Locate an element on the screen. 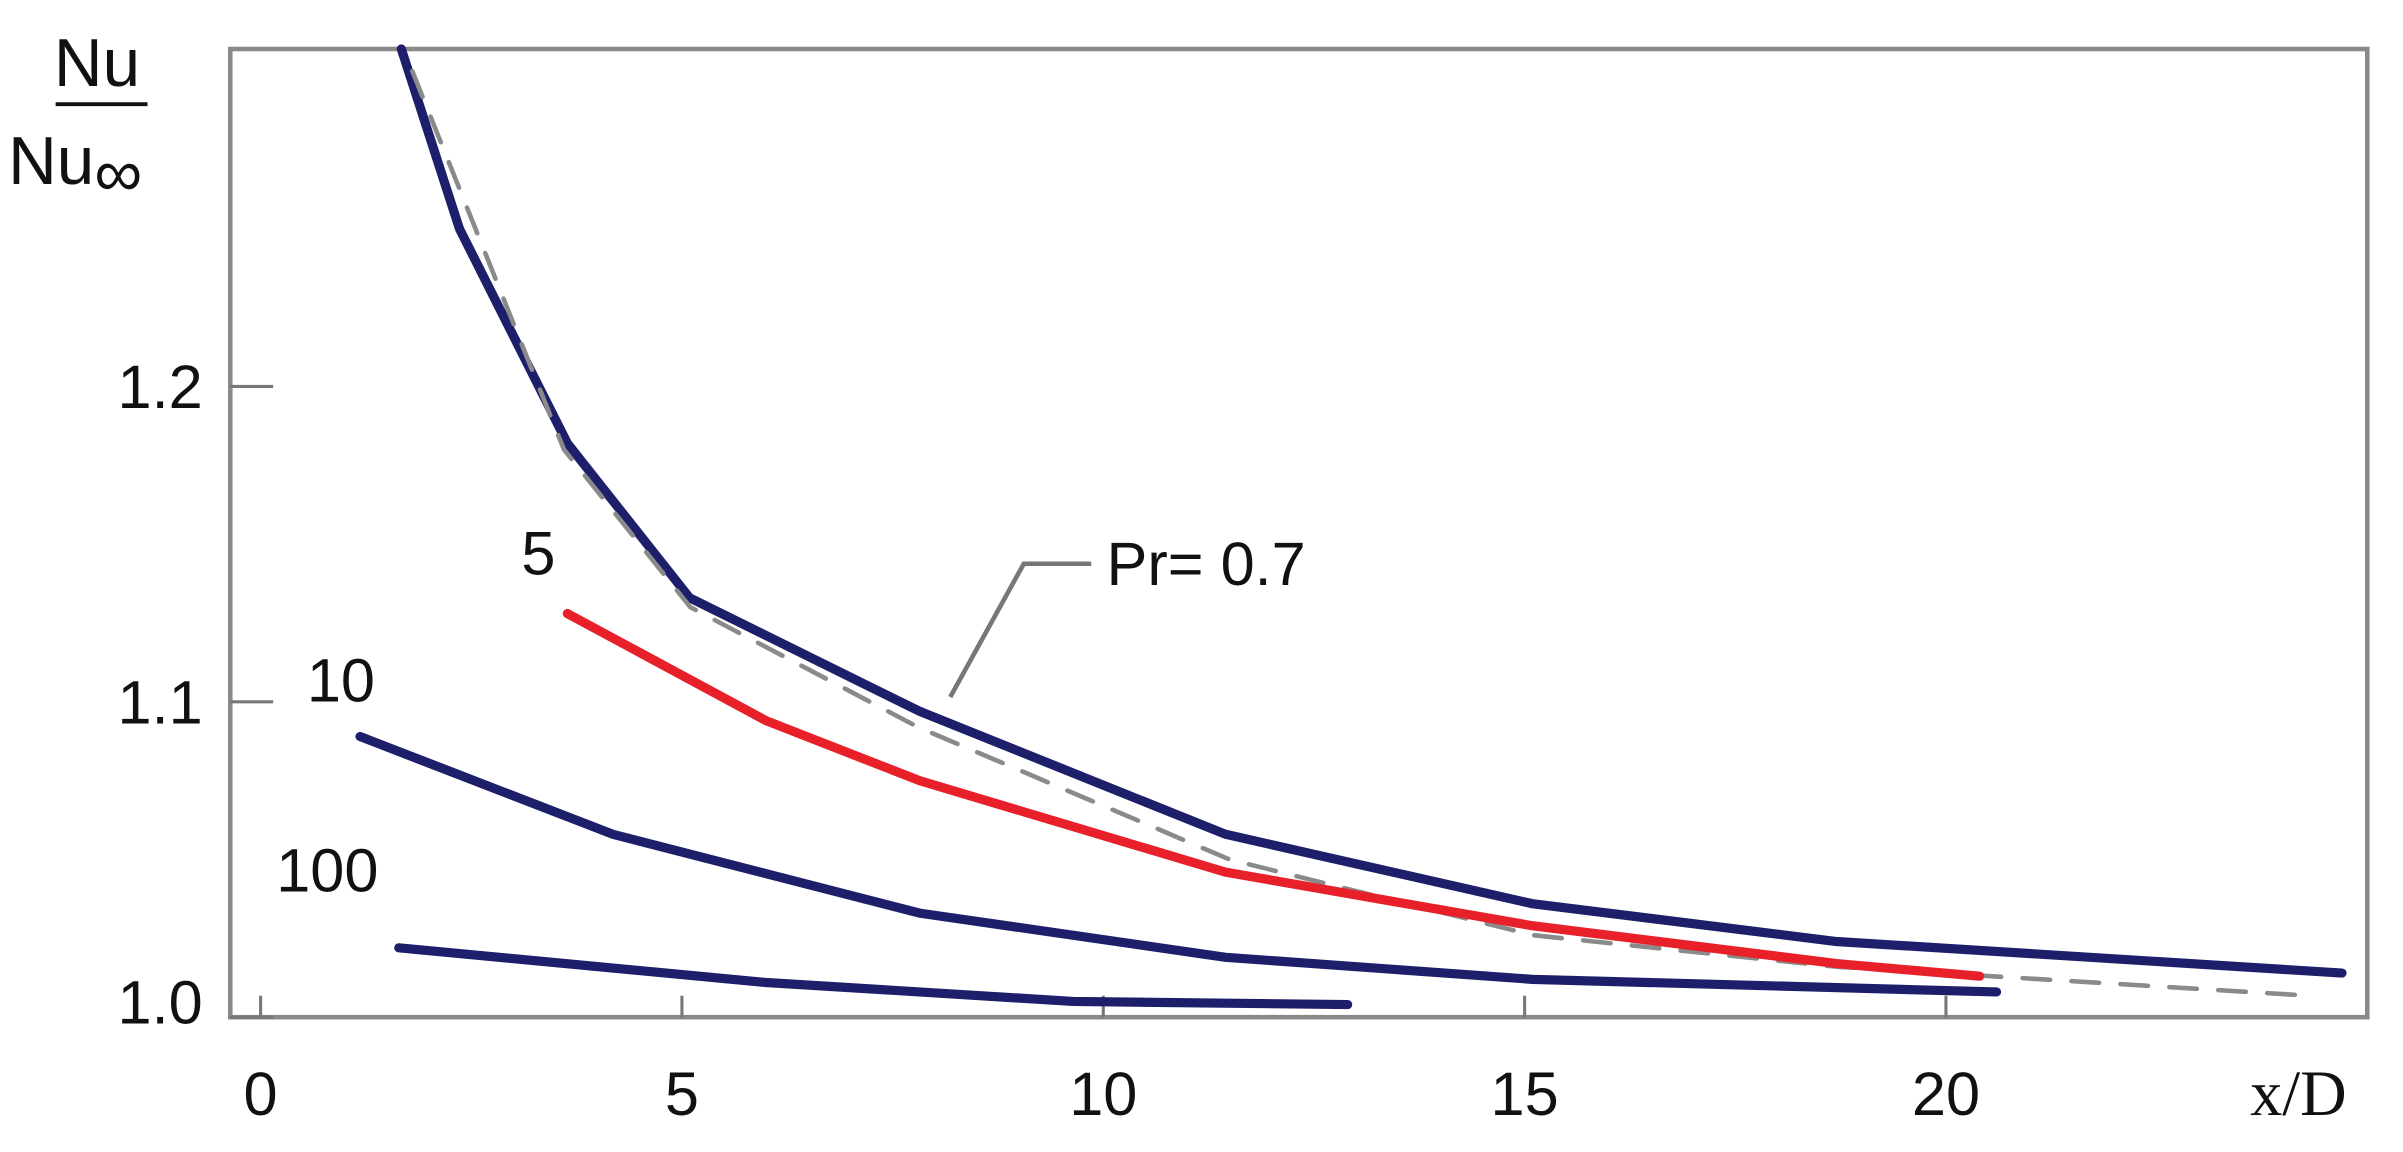 This screenshot has height=1152, width=2403. x-tick-label: 10 is located at coordinates (1103, 1094).